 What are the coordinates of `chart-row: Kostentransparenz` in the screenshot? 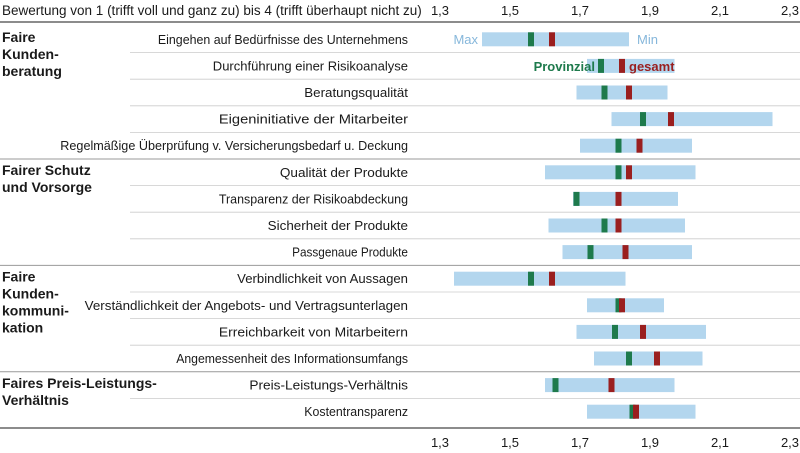 It's located at (500, 411).